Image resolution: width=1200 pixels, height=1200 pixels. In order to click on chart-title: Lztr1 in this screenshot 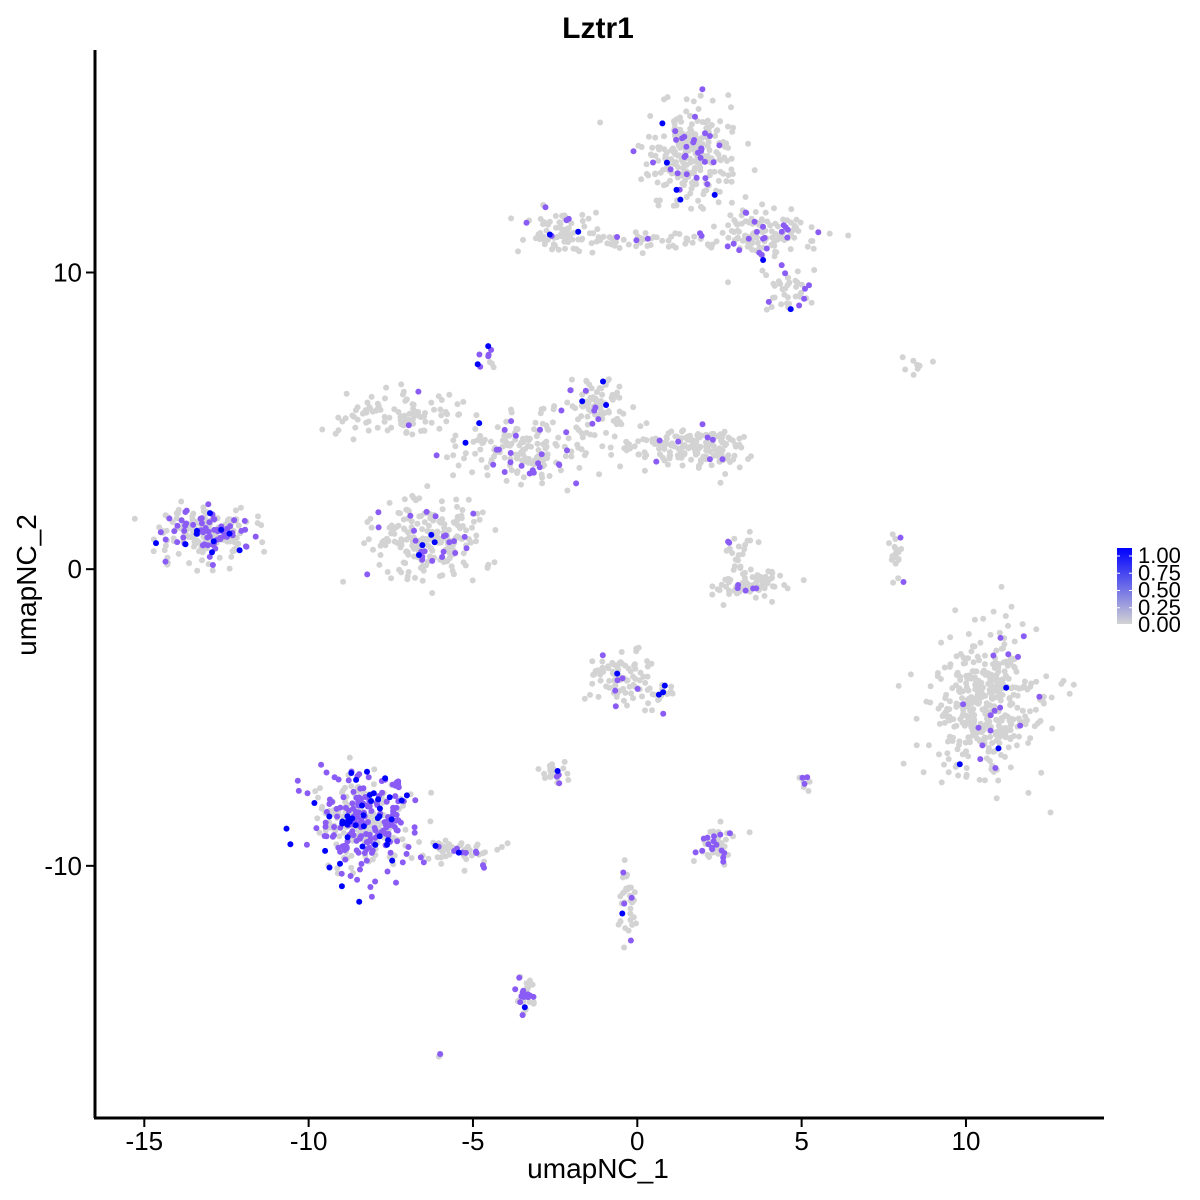, I will do `click(598, 28)`.